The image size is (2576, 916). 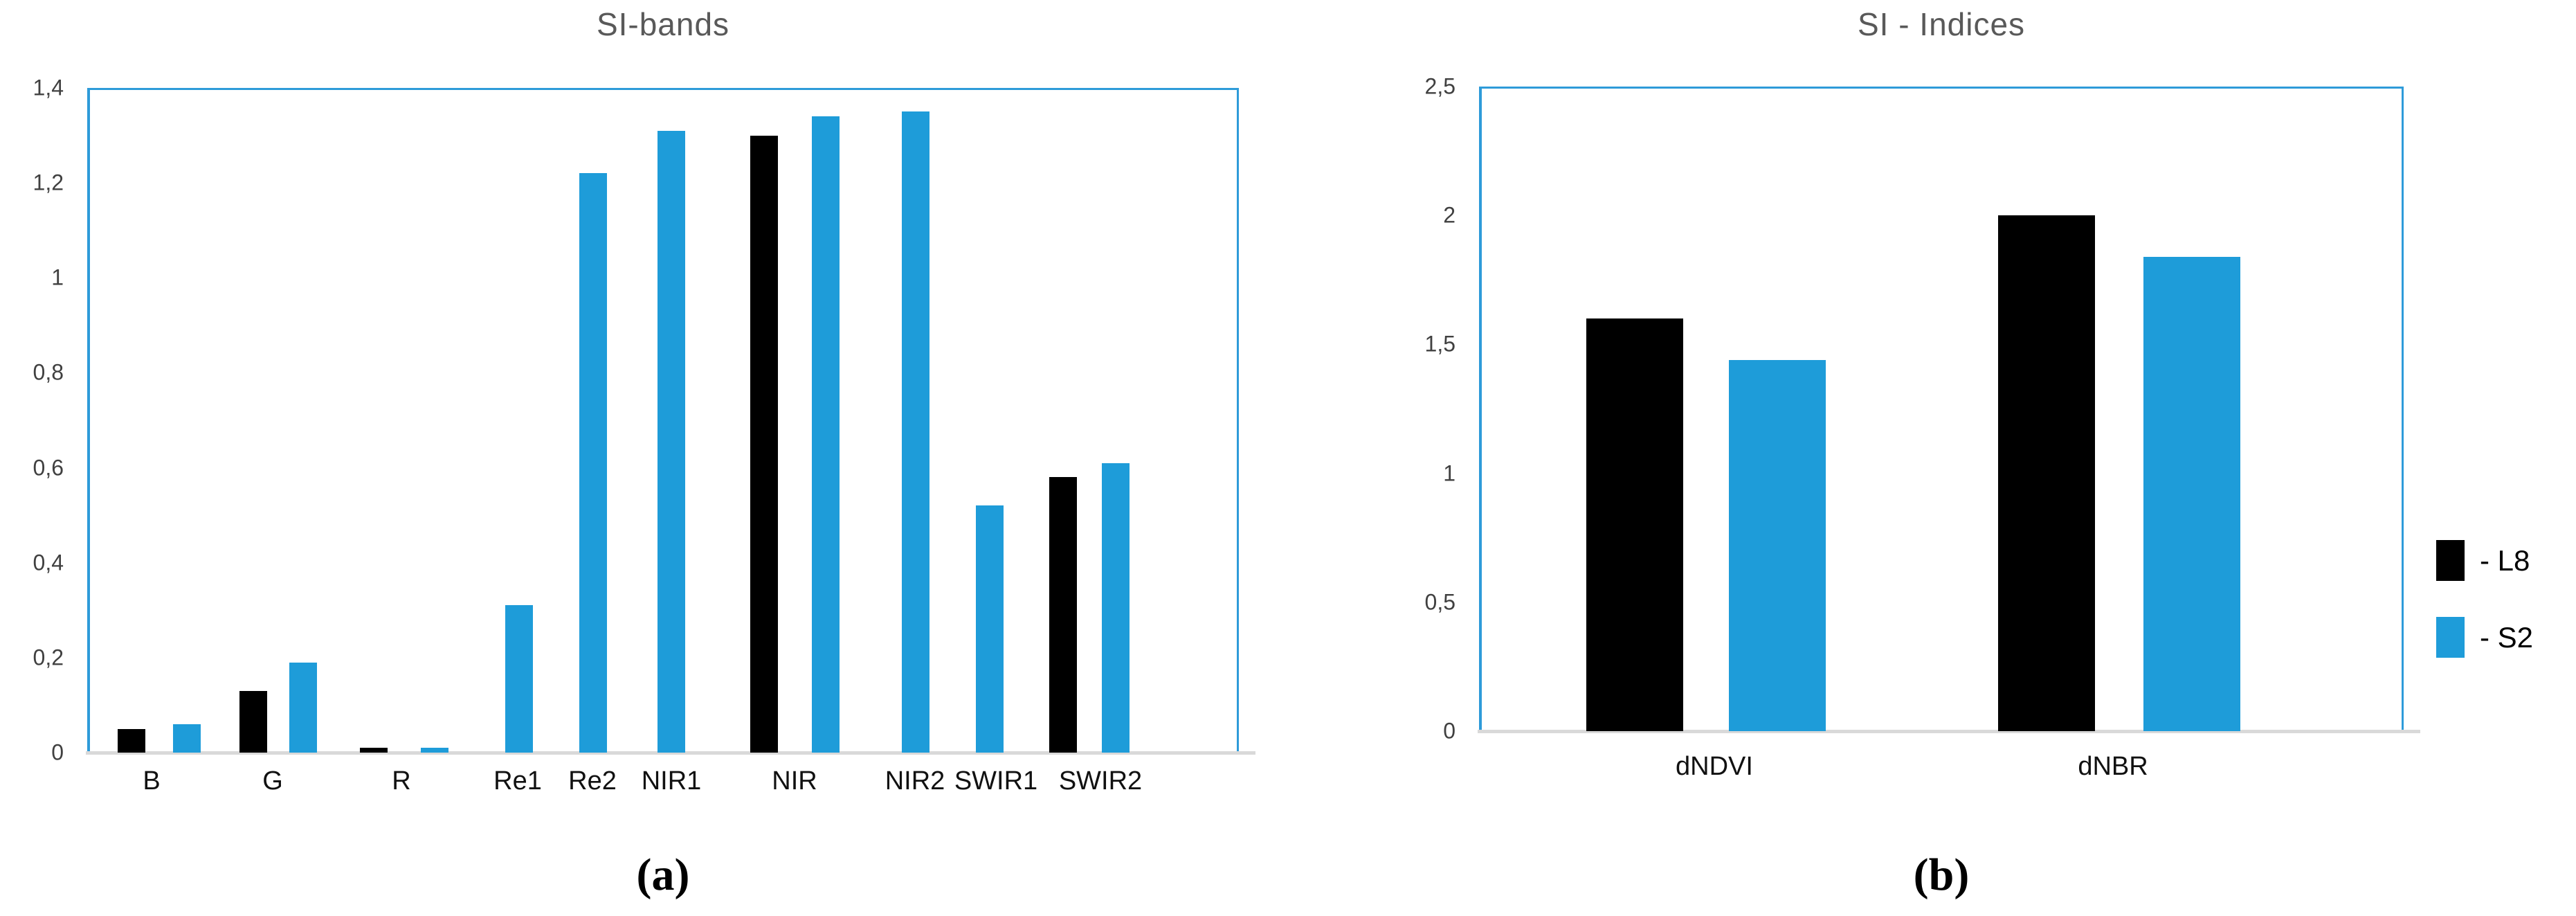 I want to click on bar-R-L8, so click(x=374, y=750).